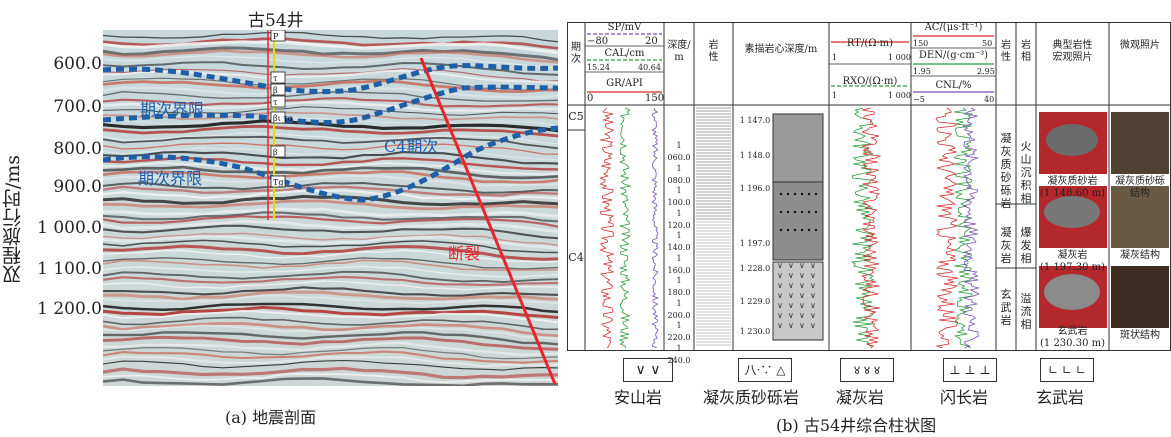 Image resolution: width=1171 pixels, height=437 pixels. What do you see at coordinates (953, 85) in the screenshot?
I see `hdr-cnl: CNL/%` at bounding box center [953, 85].